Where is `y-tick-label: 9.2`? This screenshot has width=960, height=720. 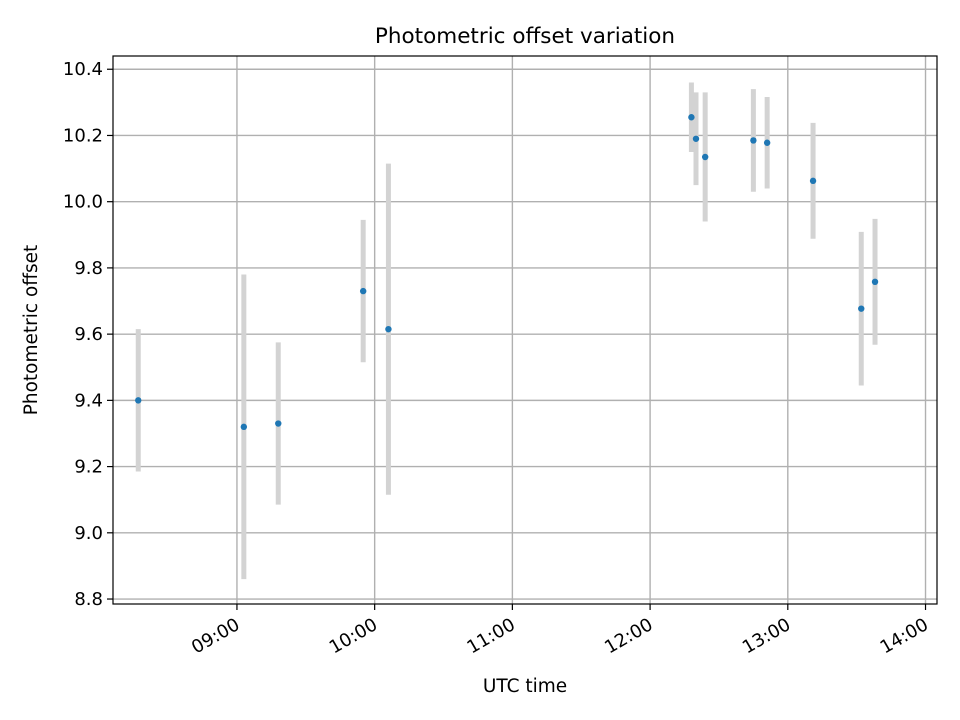
y-tick-label: 9.2 is located at coordinates (88, 467).